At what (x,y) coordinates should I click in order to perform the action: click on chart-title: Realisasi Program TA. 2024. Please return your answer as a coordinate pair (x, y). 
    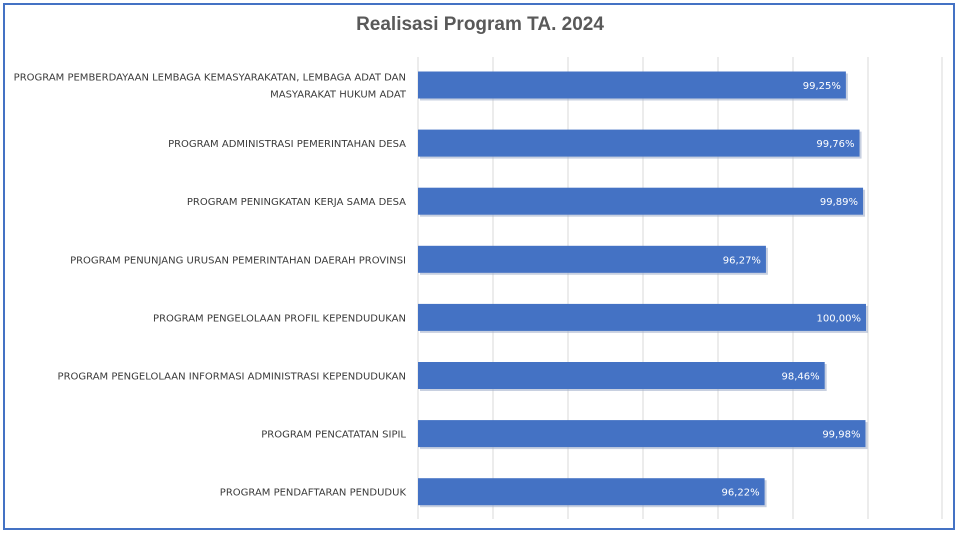
    Looking at the image, I should click on (480, 24).